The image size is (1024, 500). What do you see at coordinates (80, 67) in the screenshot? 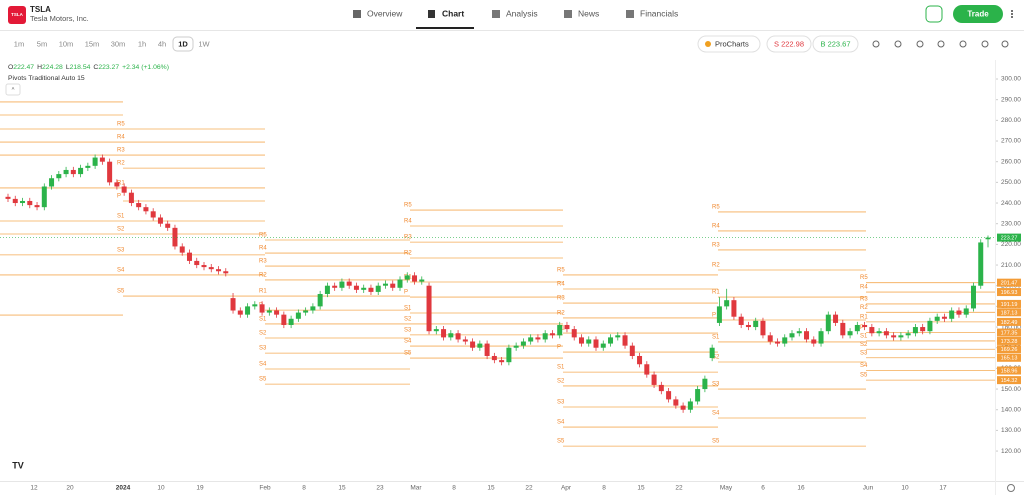
I see `ohlc-value: 218.54` at bounding box center [80, 67].